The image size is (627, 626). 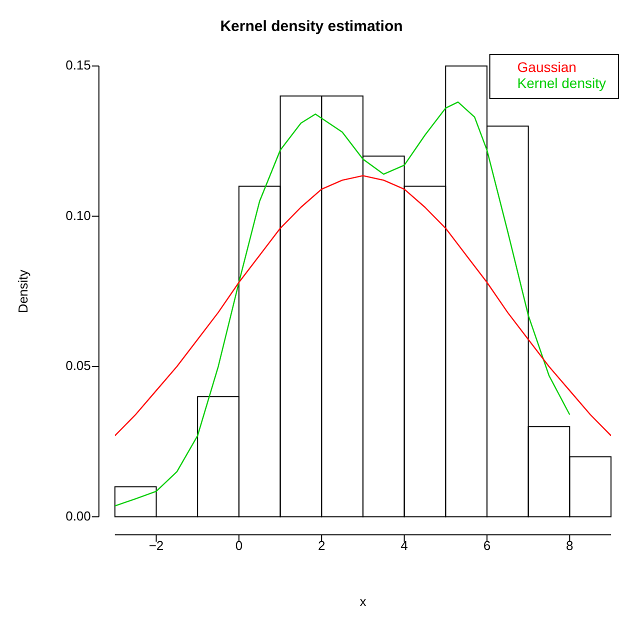 What do you see at coordinates (156, 546) in the screenshot?
I see `x-tick-label: −2` at bounding box center [156, 546].